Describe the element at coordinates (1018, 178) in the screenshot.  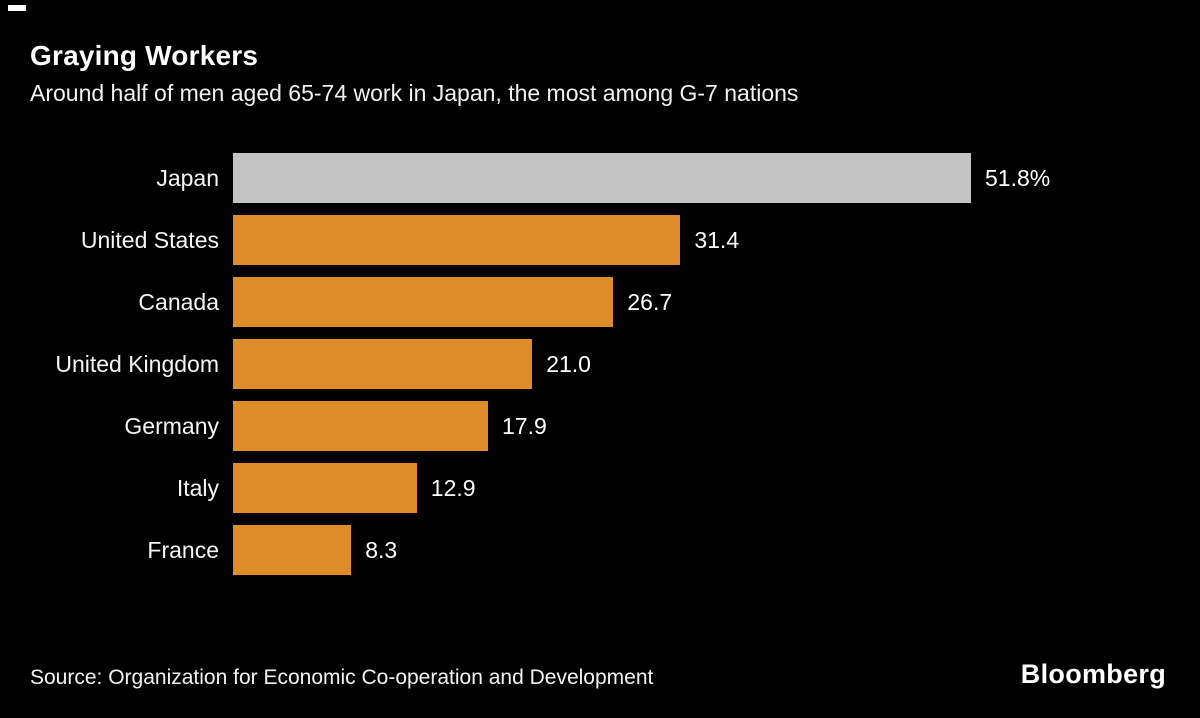
I see `value-label: 51.8%` at that location.